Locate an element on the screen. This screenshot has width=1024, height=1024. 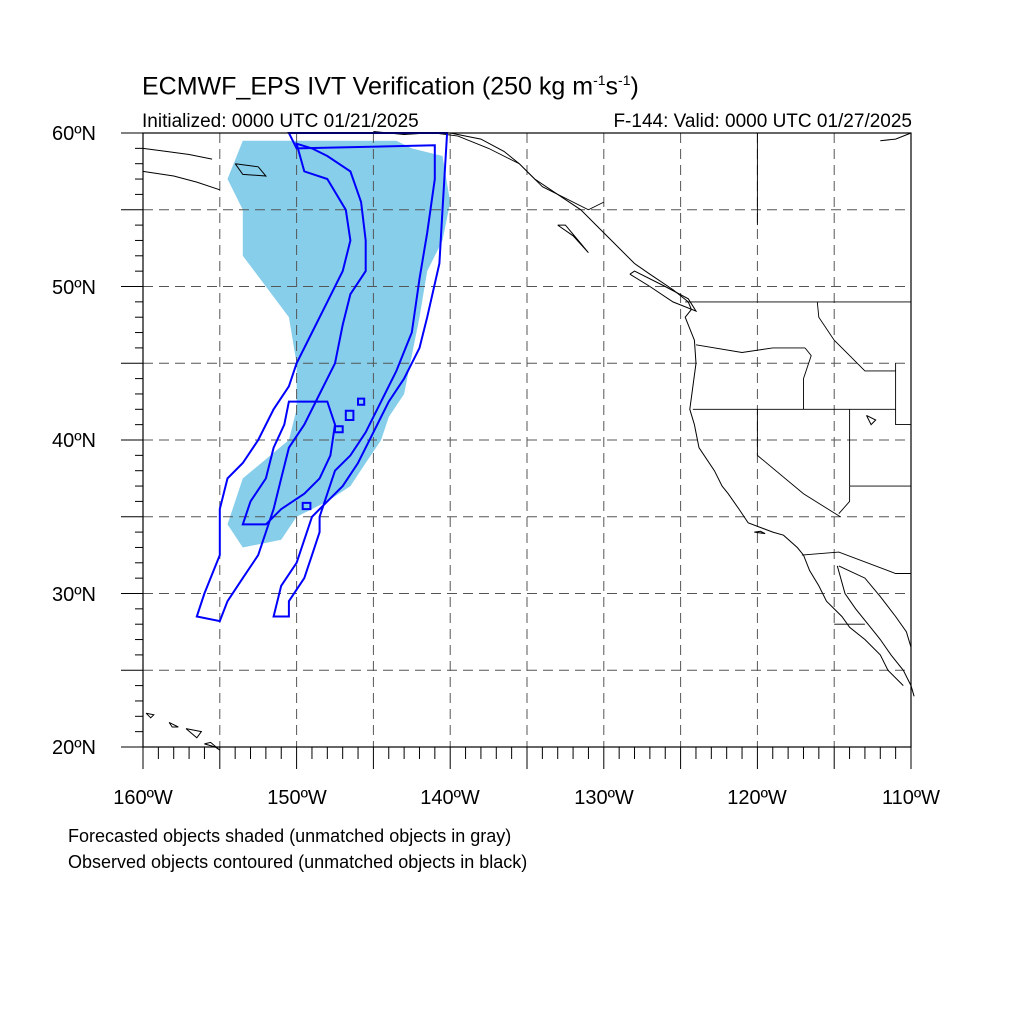
title-close: ) is located at coordinates (634, 86).